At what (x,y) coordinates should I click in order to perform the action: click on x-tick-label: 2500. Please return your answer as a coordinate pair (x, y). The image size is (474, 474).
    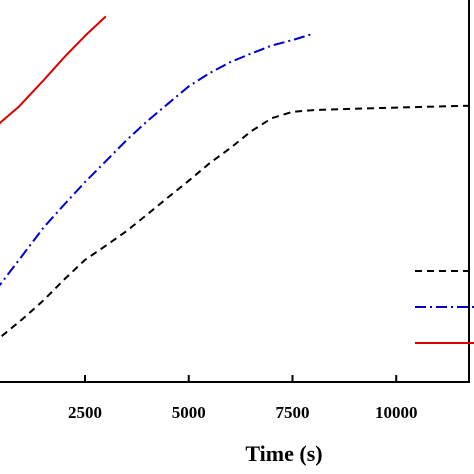
    Looking at the image, I should click on (85, 412).